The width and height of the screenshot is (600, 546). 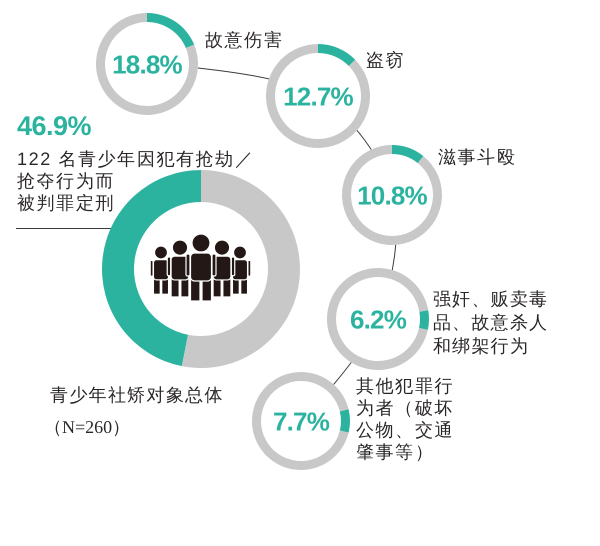 I want to click on data-label: 10.8%, so click(x=392, y=195).